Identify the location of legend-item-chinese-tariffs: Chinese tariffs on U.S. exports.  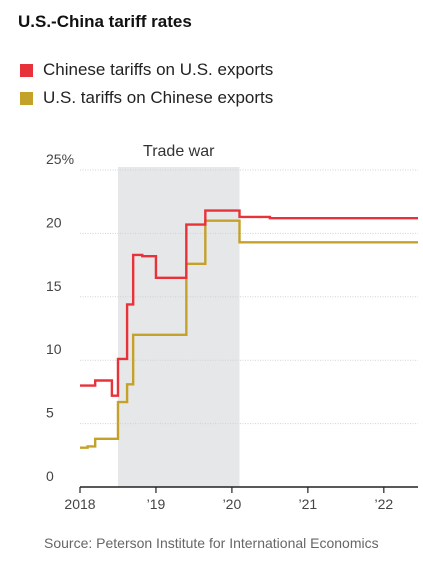
(146, 70).